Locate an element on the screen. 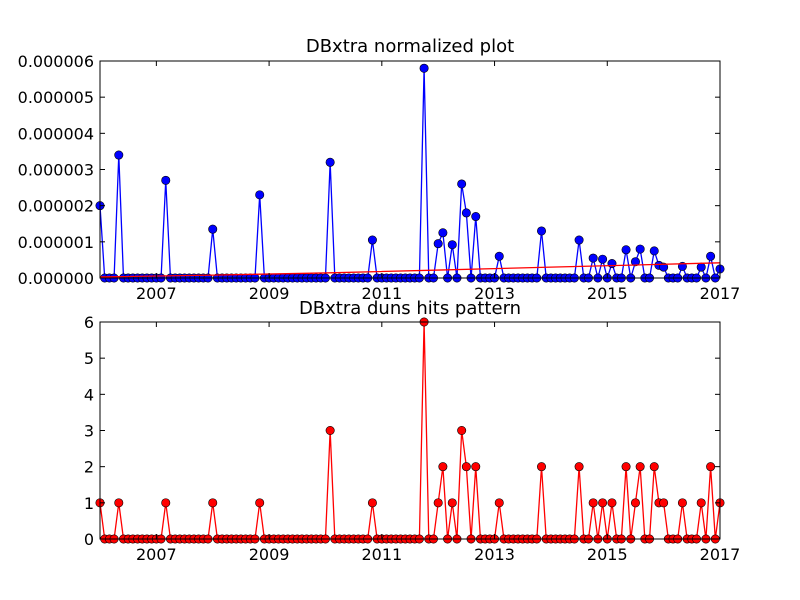 The height and width of the screenshot is (600, 800). y-tick-label: 3 is located at coordinates (89, 431).